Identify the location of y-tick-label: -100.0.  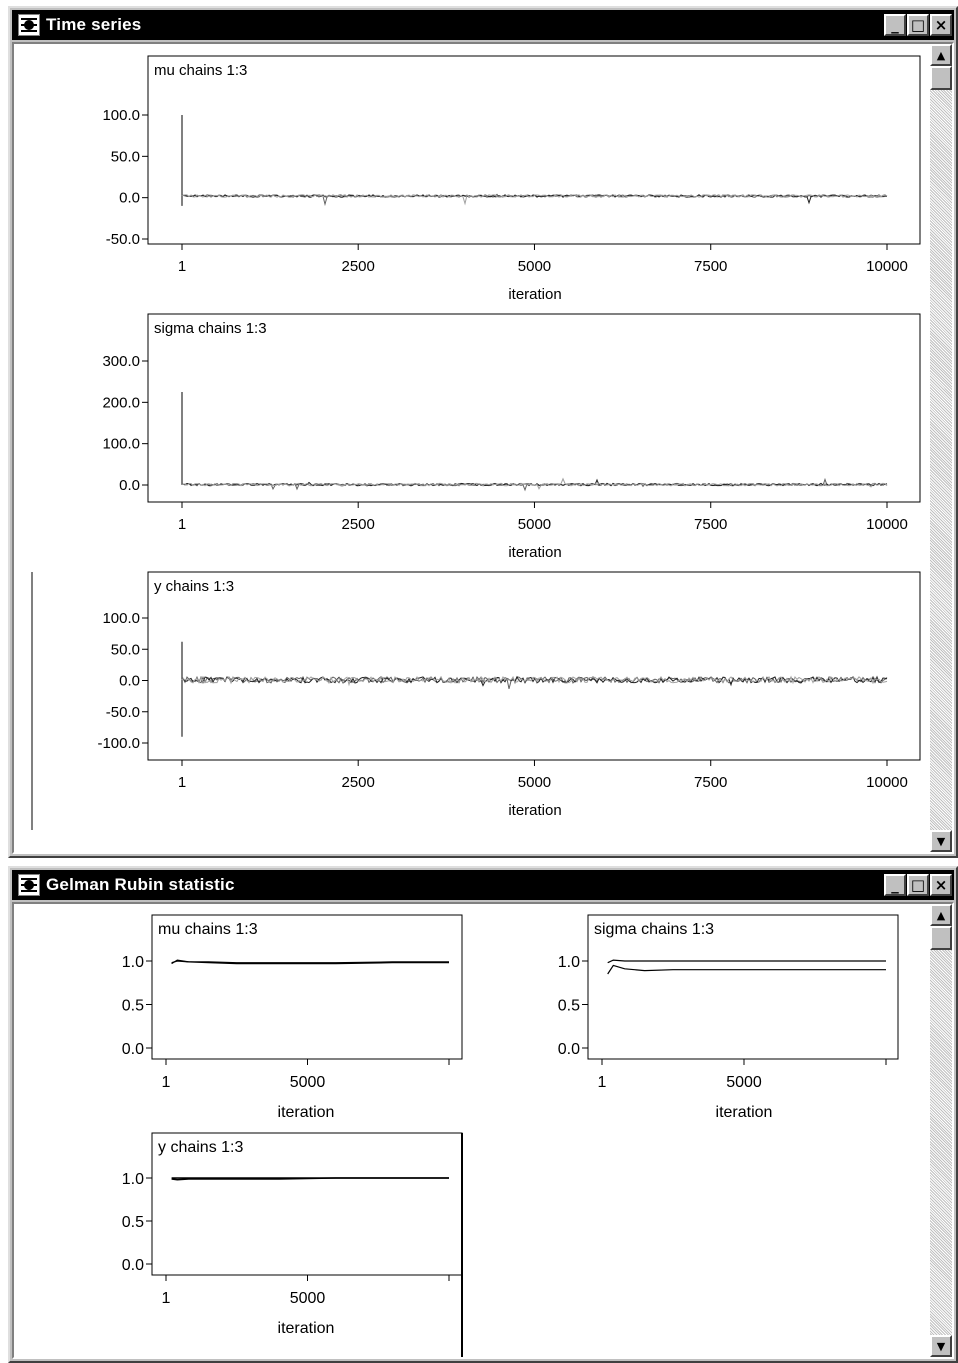
(118, 743).